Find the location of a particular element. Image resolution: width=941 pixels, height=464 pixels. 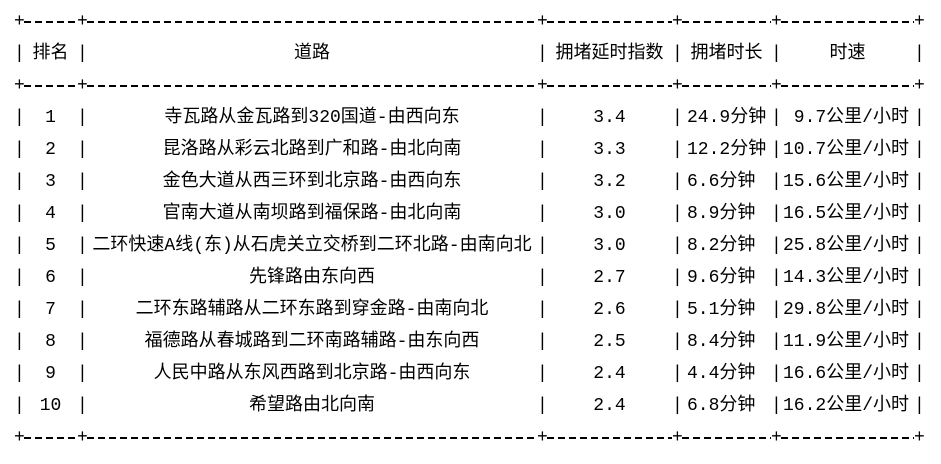

speed-cell: 29.8公里/小时 is located at coordinates (845, 310).